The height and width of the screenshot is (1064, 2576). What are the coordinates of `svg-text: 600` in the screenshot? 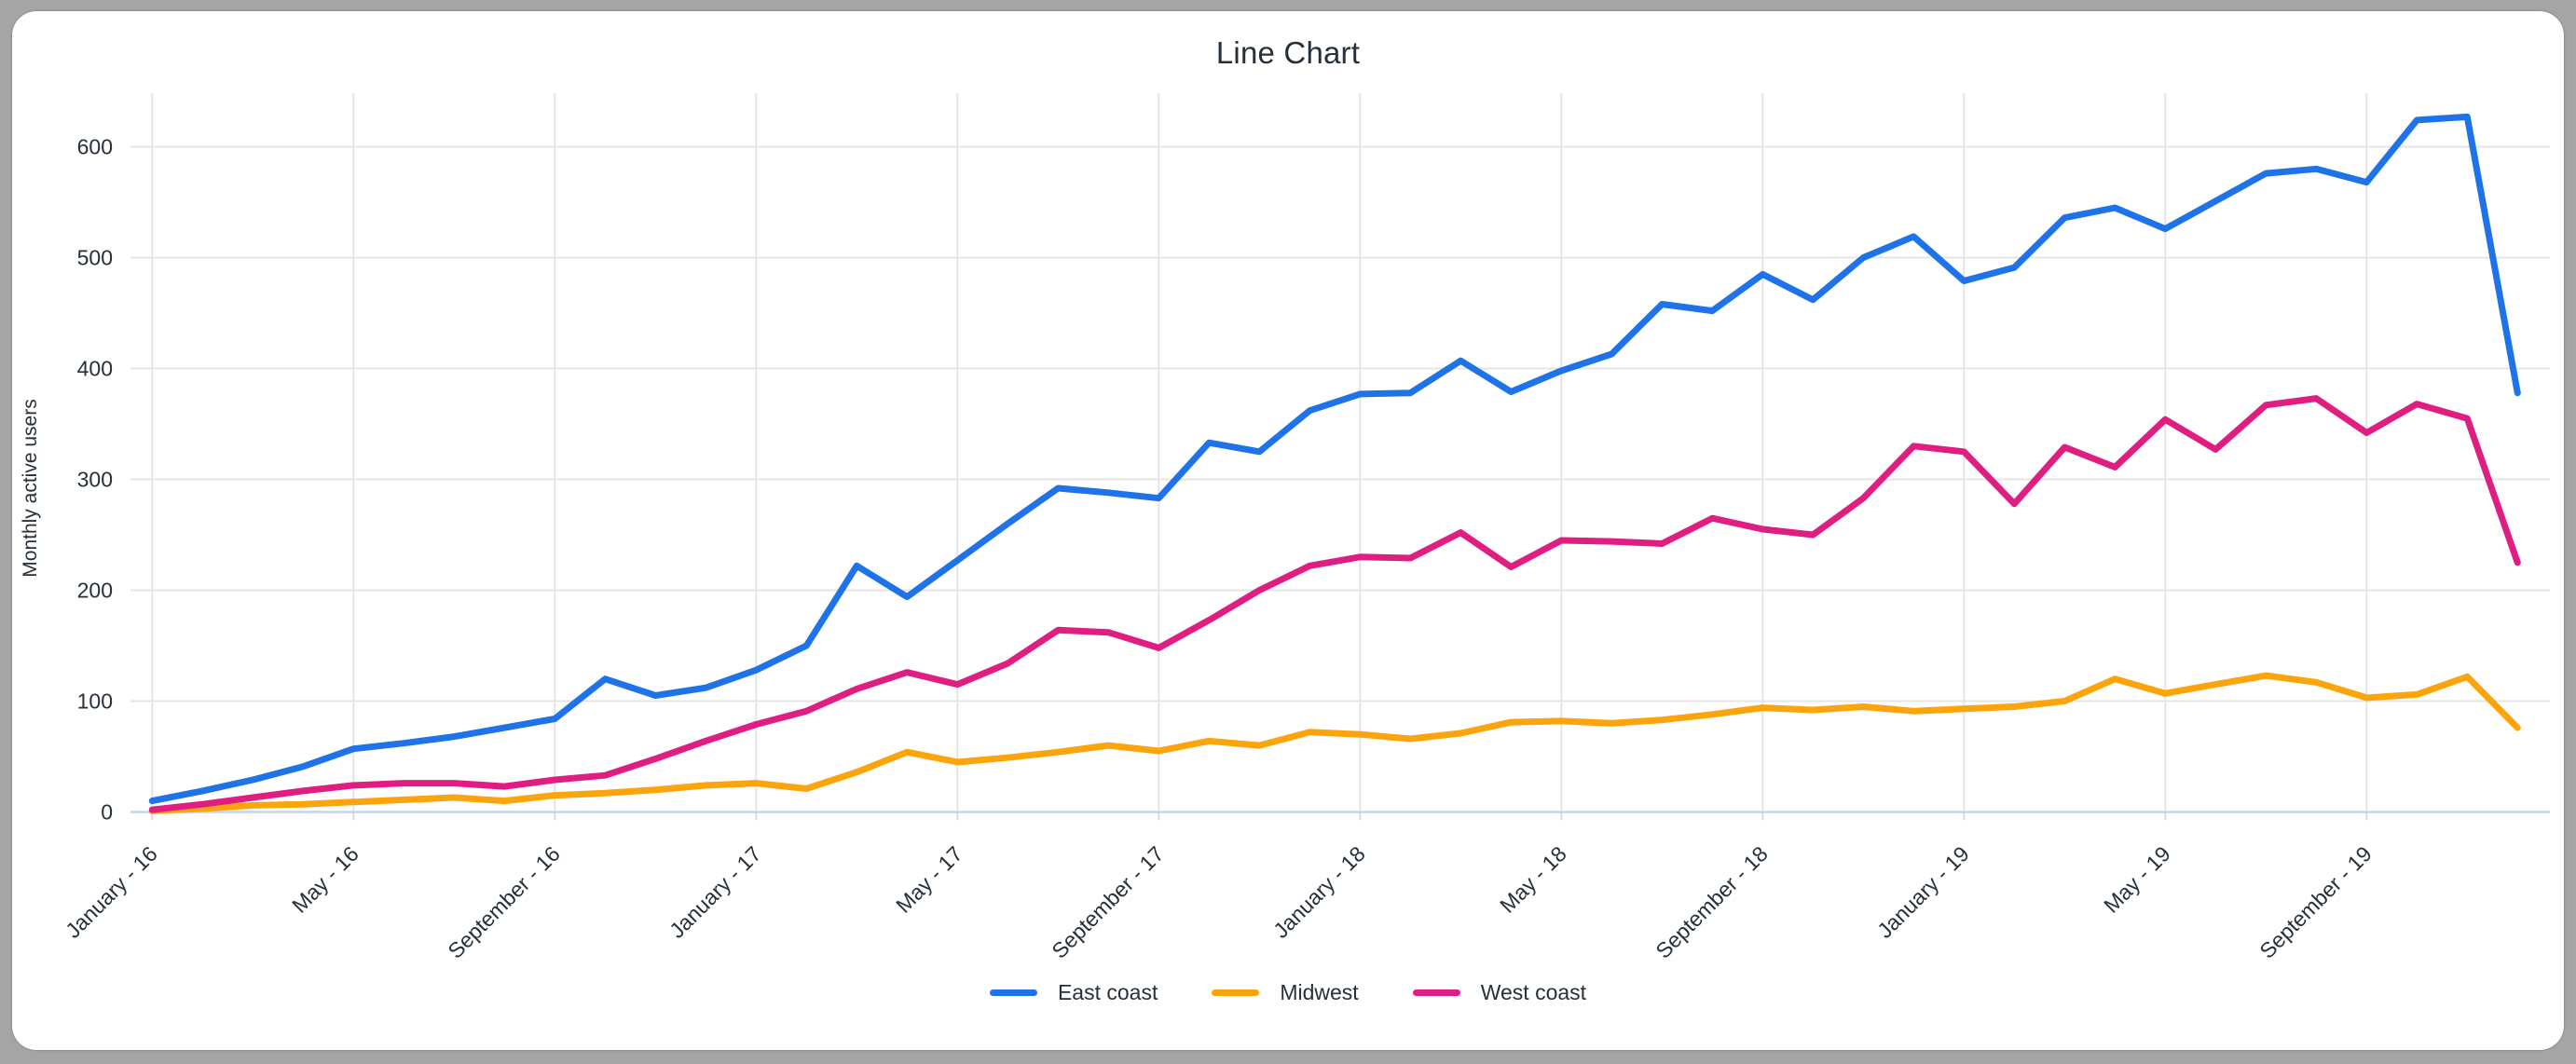 It's located at (95, 147).